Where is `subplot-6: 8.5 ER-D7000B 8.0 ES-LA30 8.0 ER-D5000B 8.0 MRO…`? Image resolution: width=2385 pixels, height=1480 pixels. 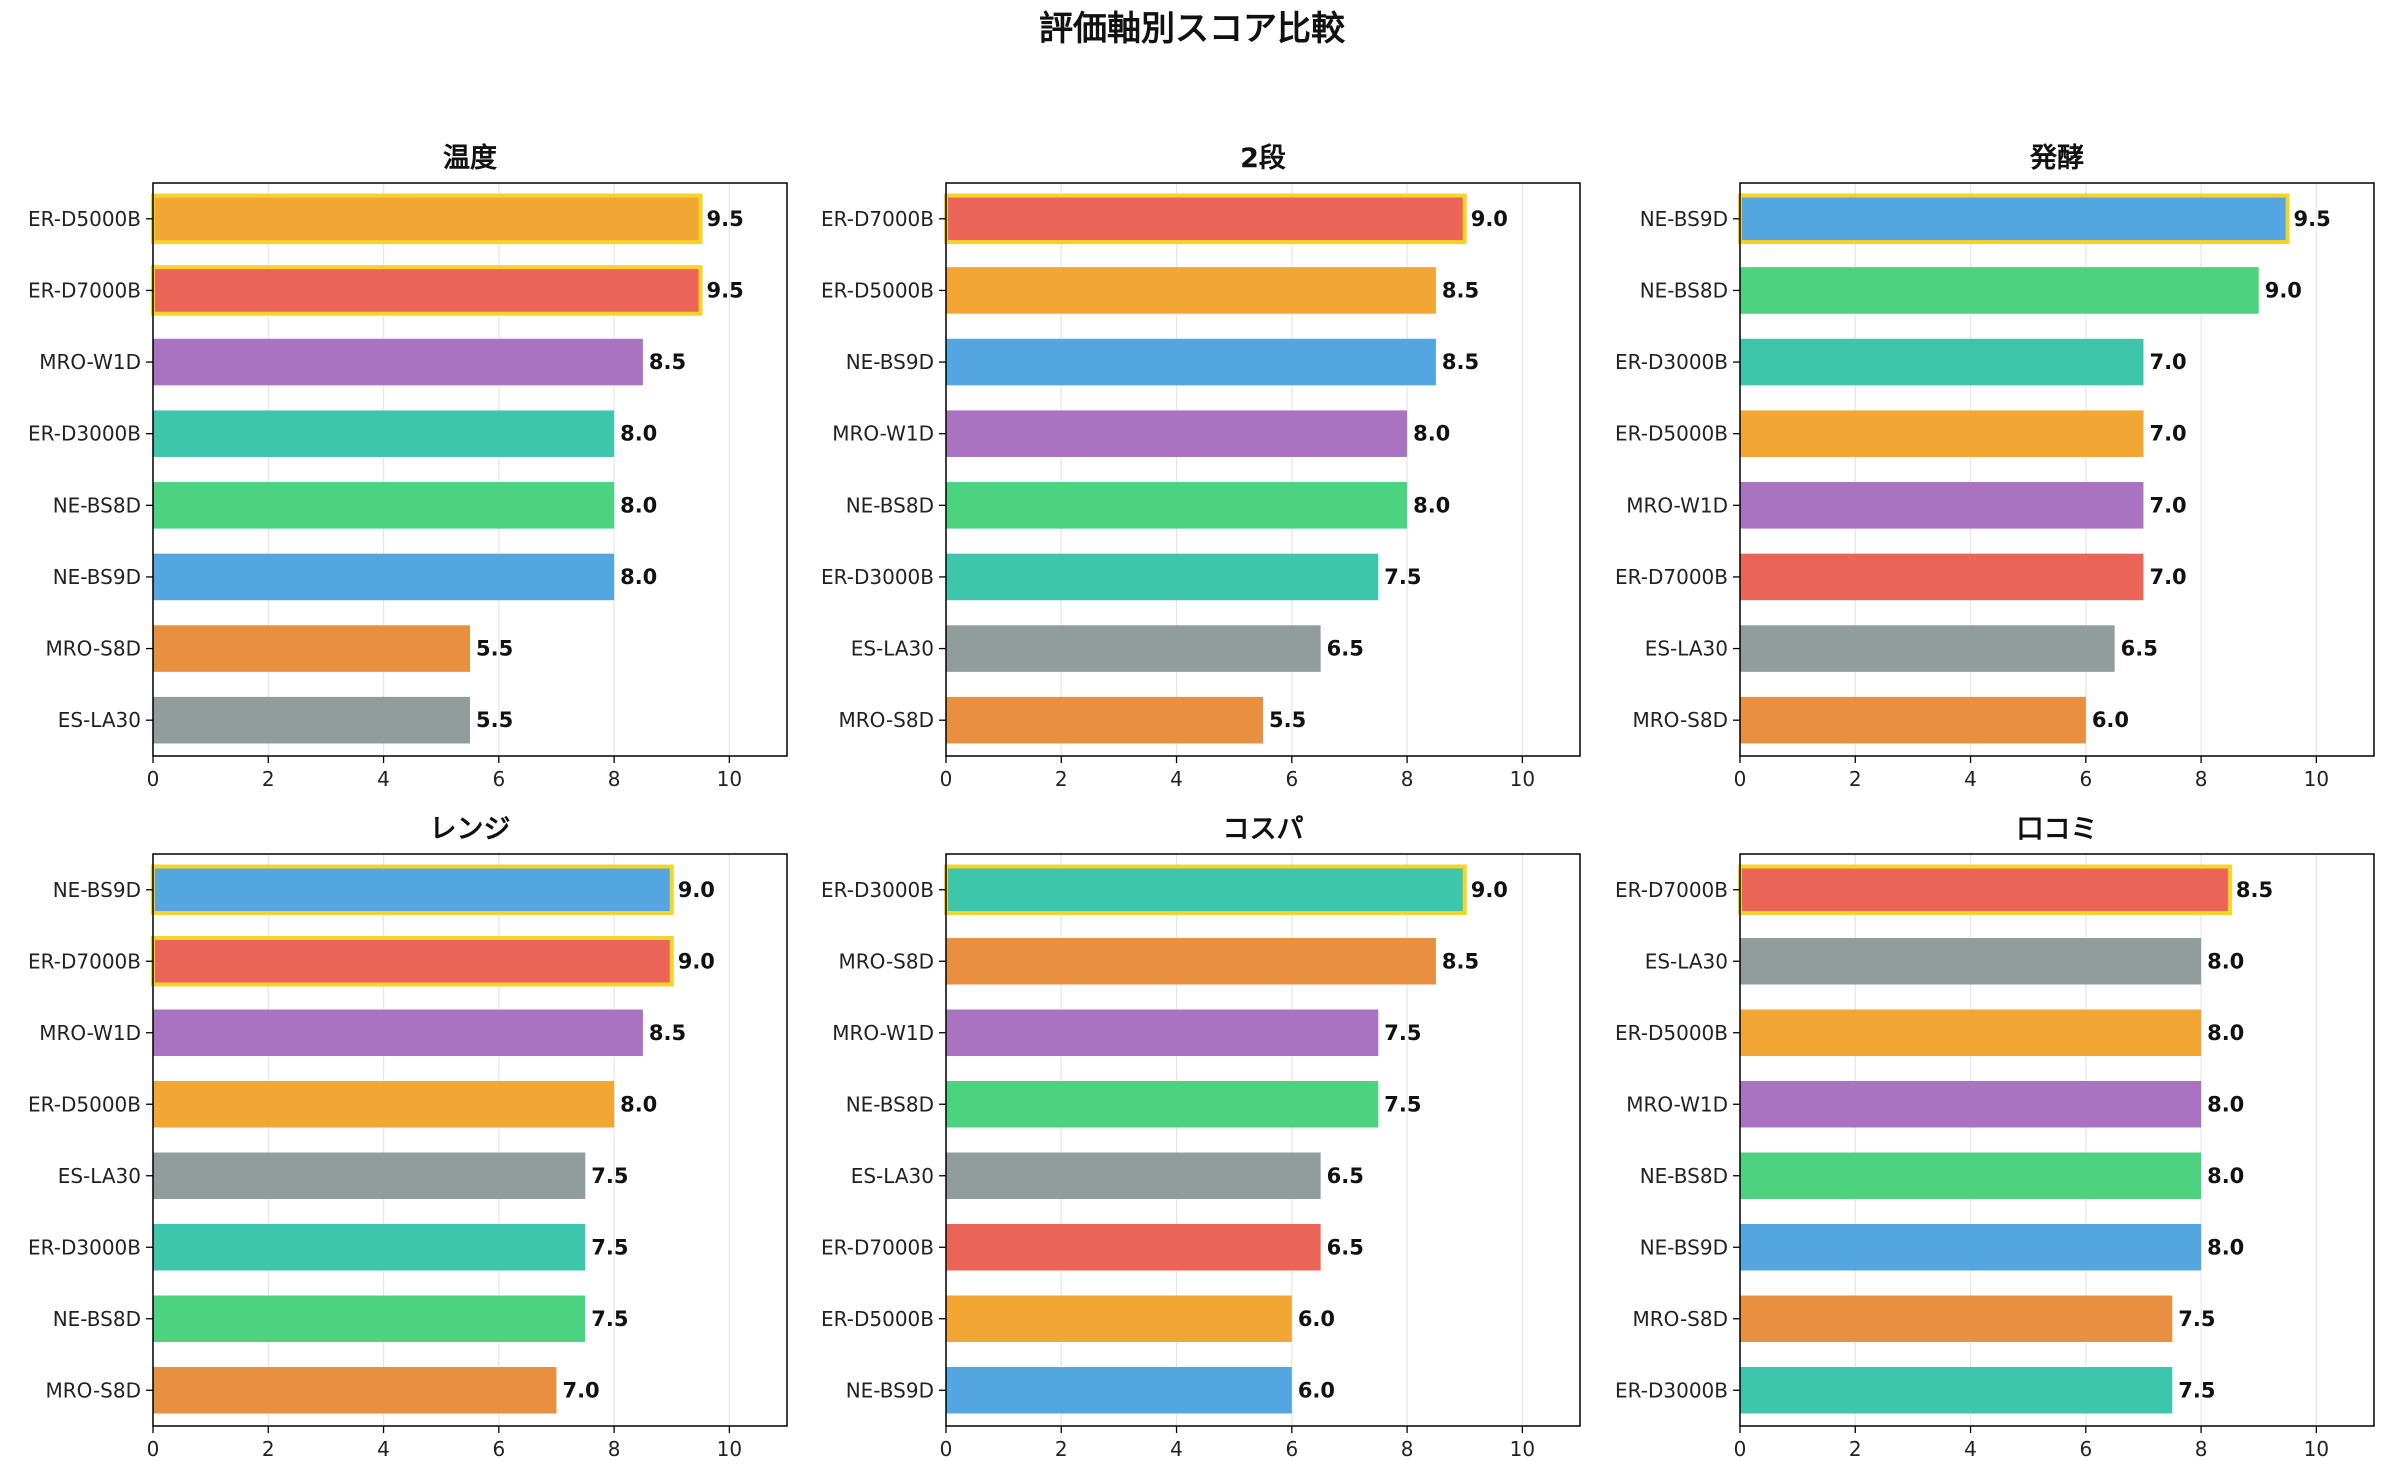
subplot-6: 8.5 ER-D7000B 8.0 ES-LA30 8.0 ER-D5000B 8.0 MRO… is located at coordinates (1995, 1137).